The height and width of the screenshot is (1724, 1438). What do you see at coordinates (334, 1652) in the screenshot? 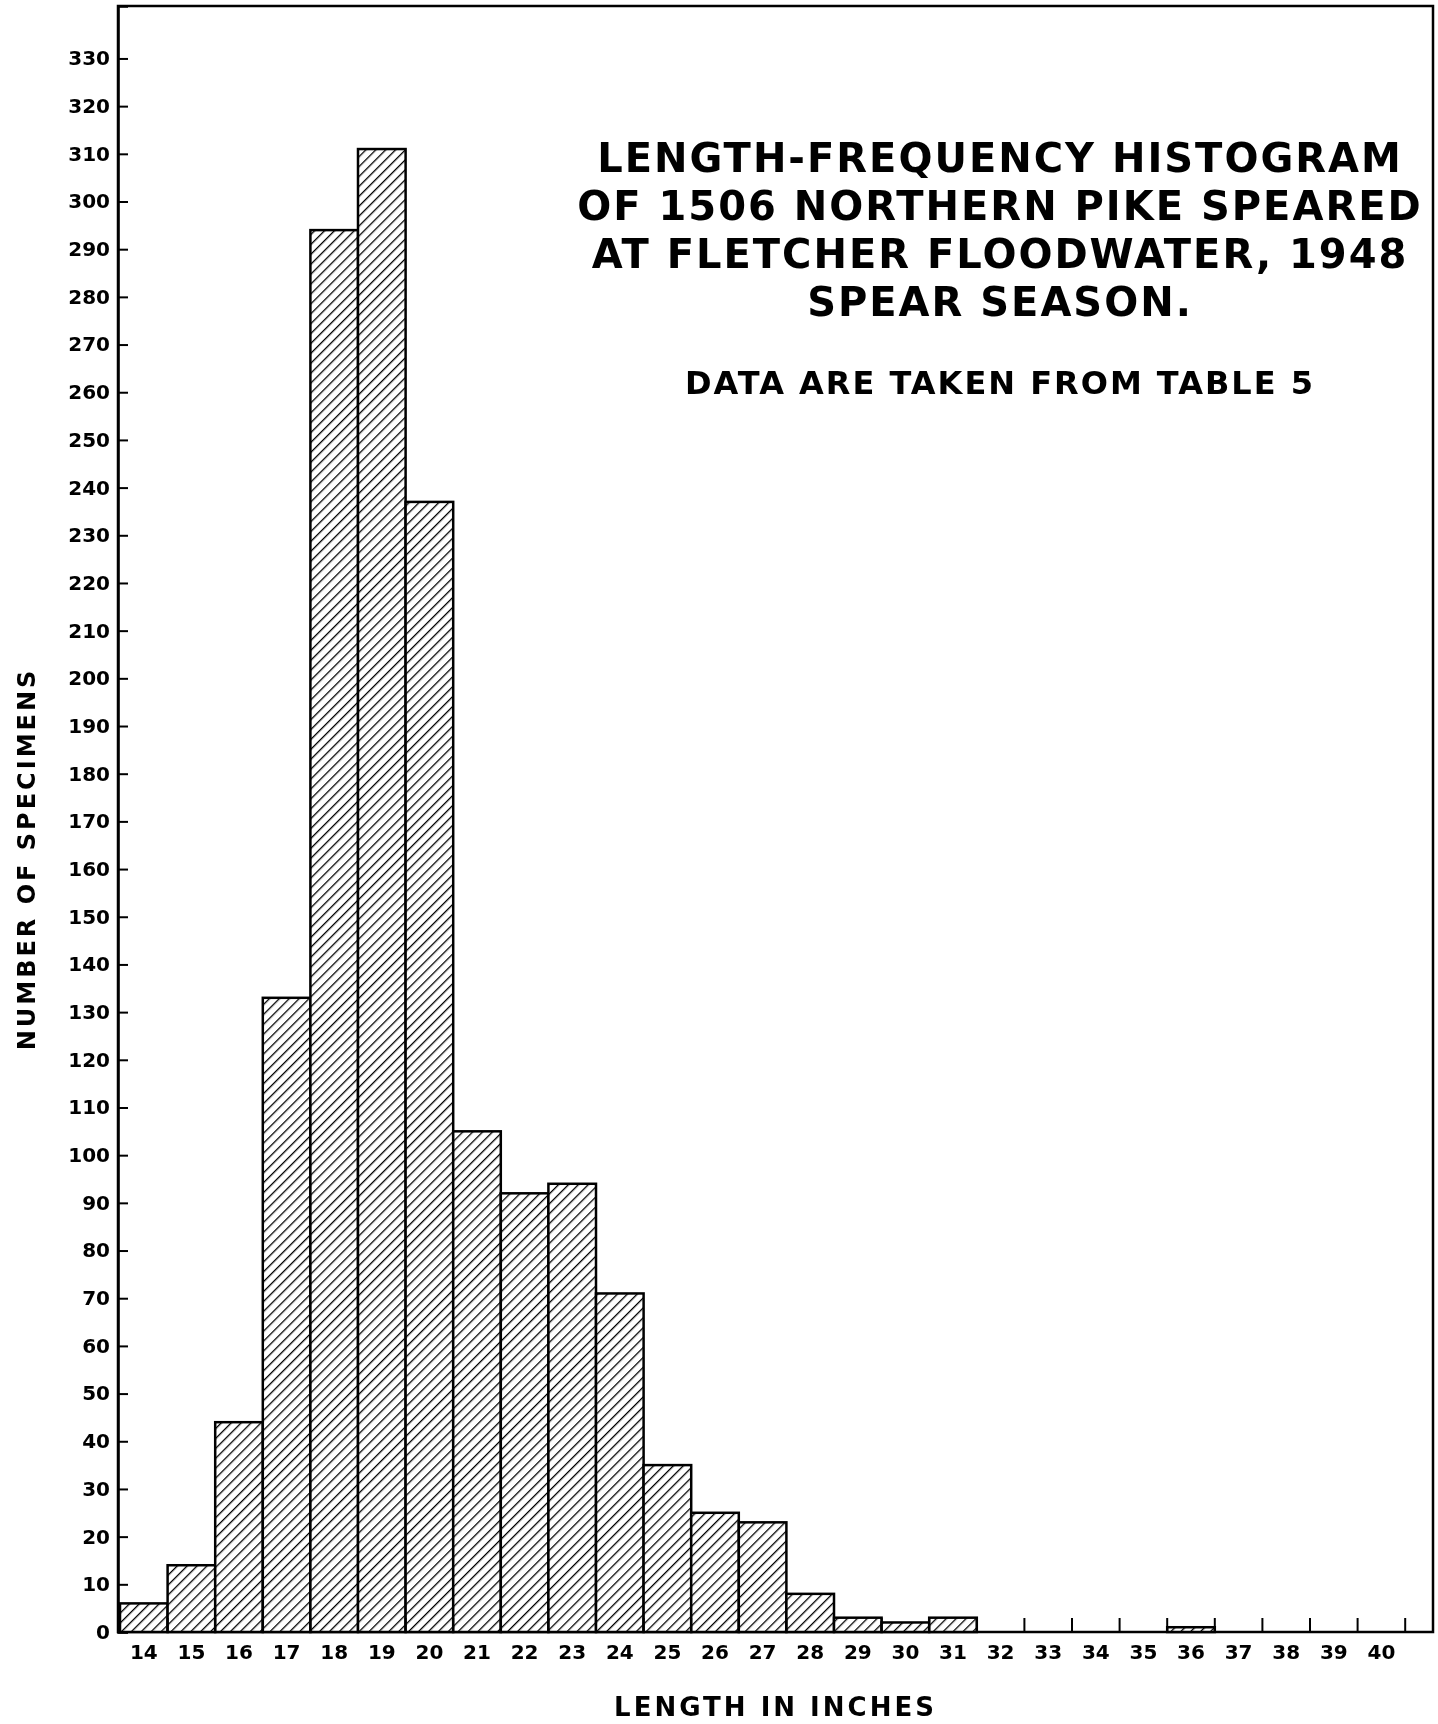
I see `x-tick-label: 18` at bounding box center [334, 1652].